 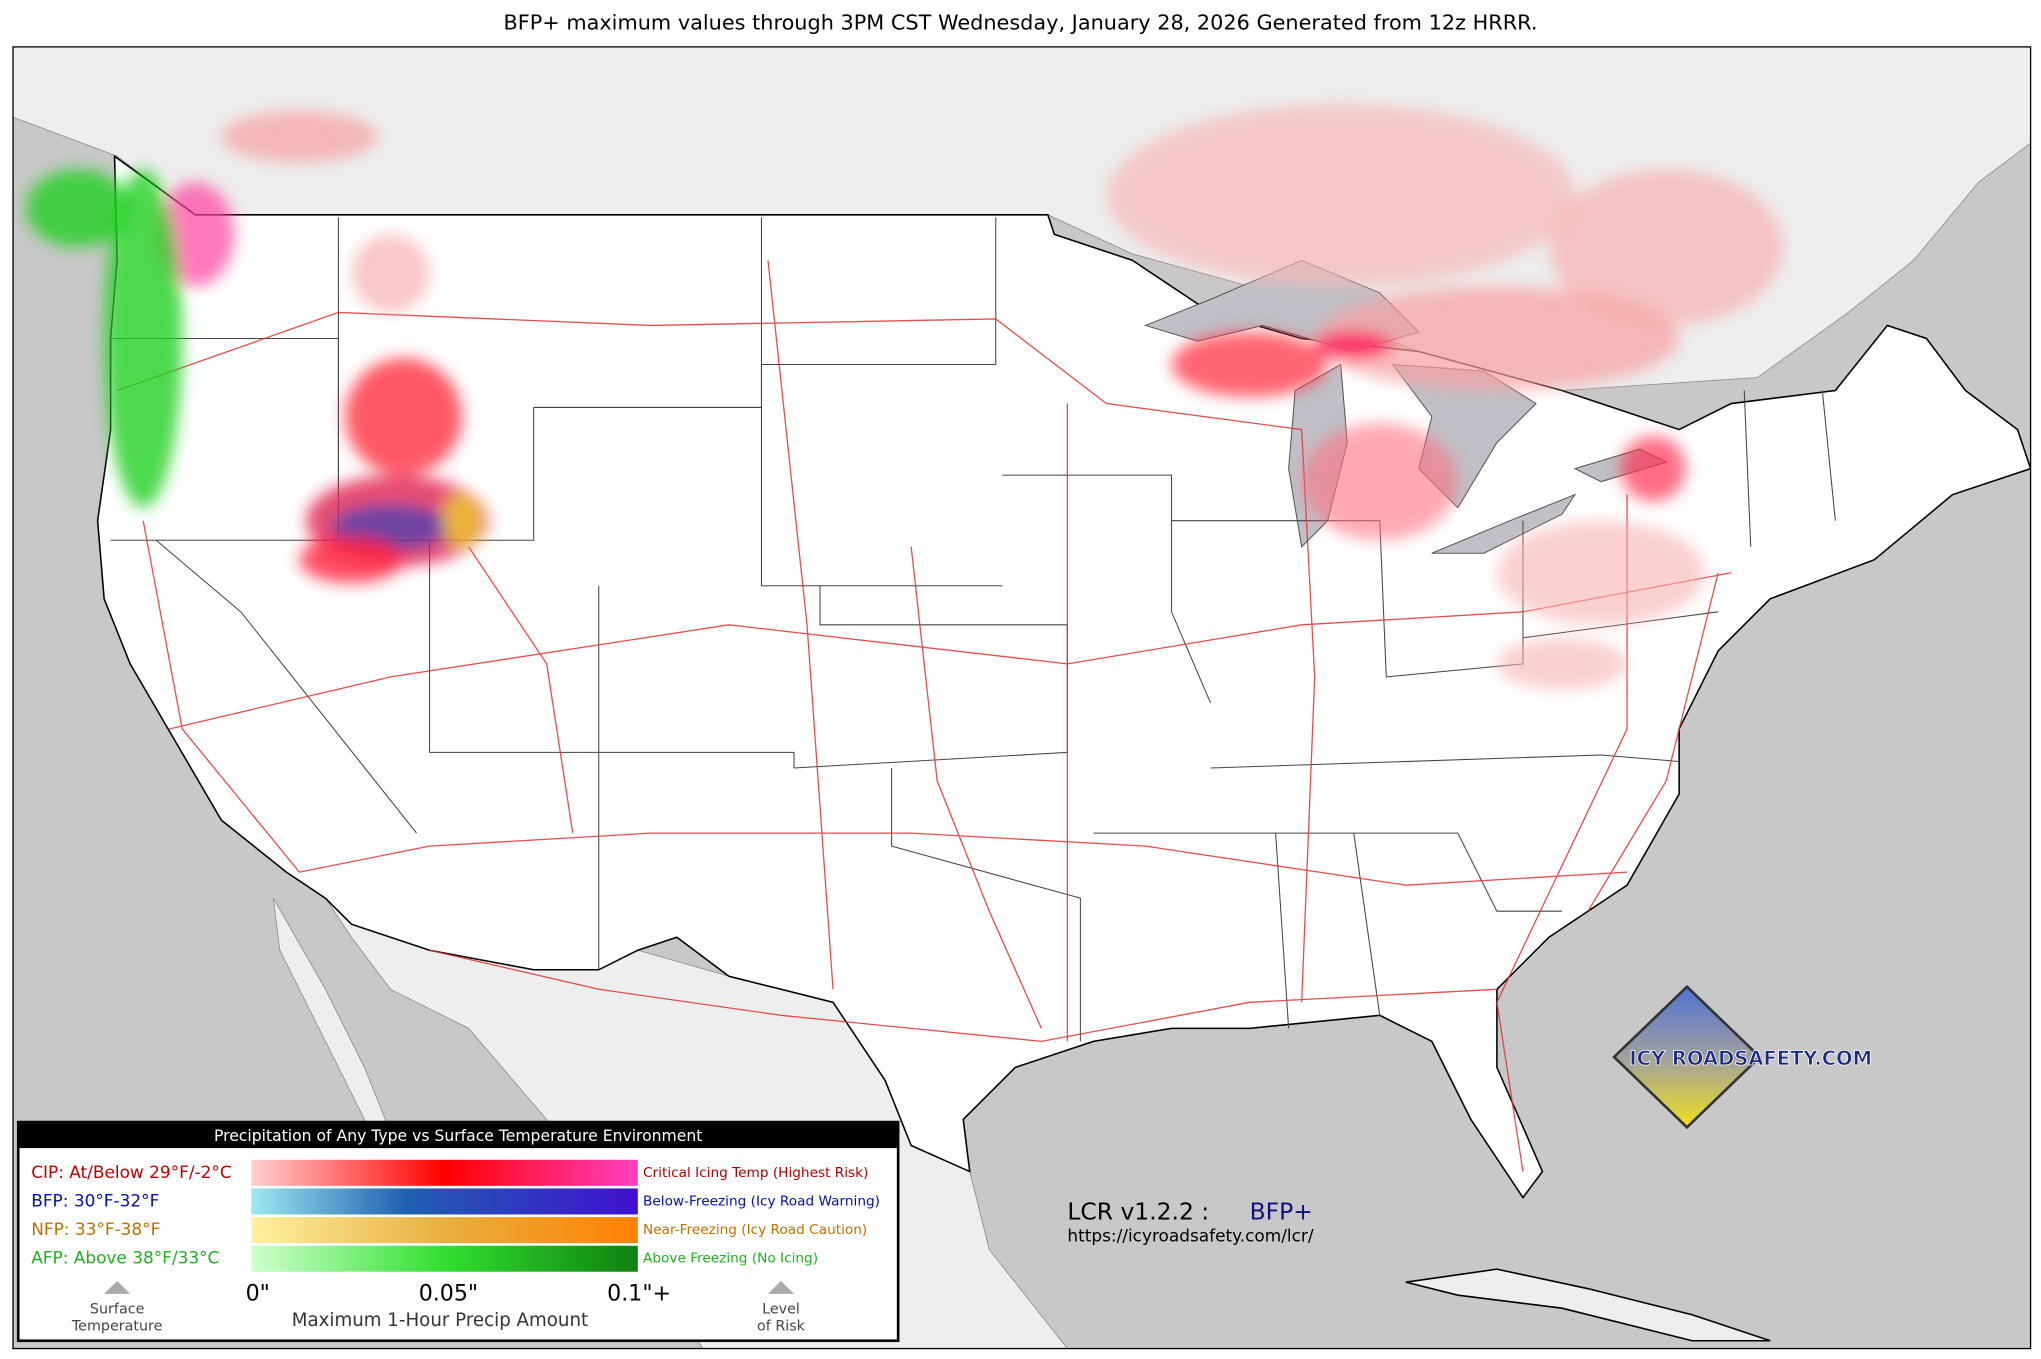 I want to click on legend-row-label: CIP: At/Below 29°F/-2°C, so click(x=131, y=1172).